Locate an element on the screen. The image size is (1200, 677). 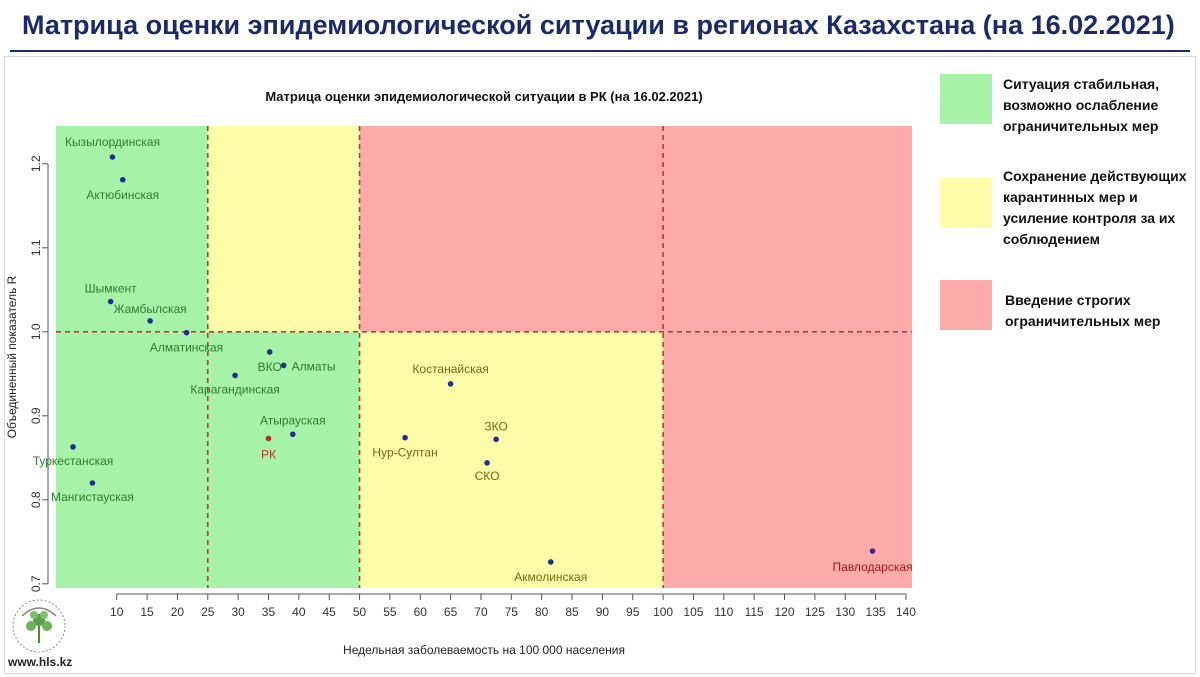
legend-text-red: Введение строгих ограничительных мер is located at coordinates (1083, 310).